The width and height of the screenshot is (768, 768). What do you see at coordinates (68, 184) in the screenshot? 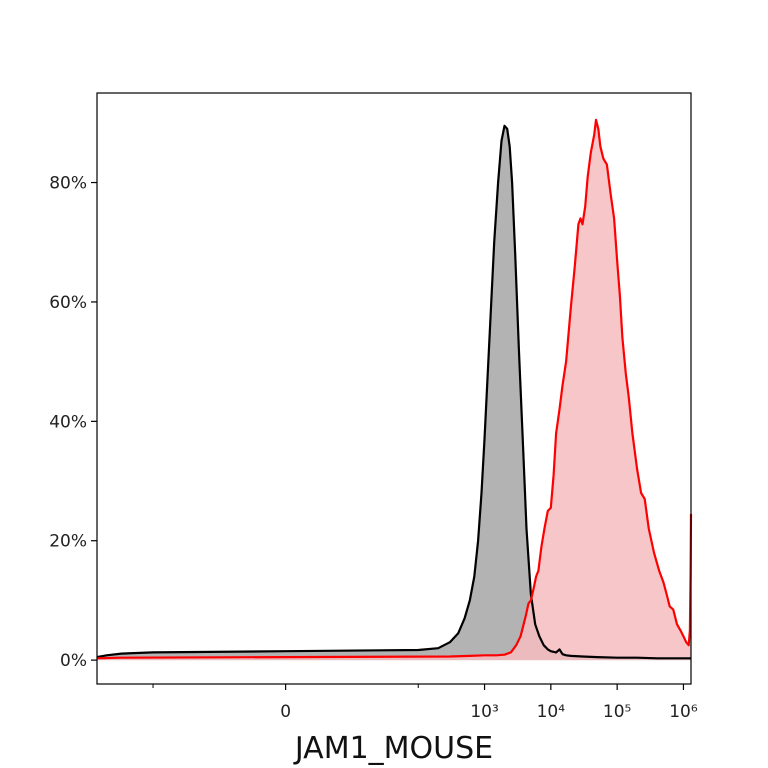
I see `y-tick-label: 80%` at bounding box center [68, 184].